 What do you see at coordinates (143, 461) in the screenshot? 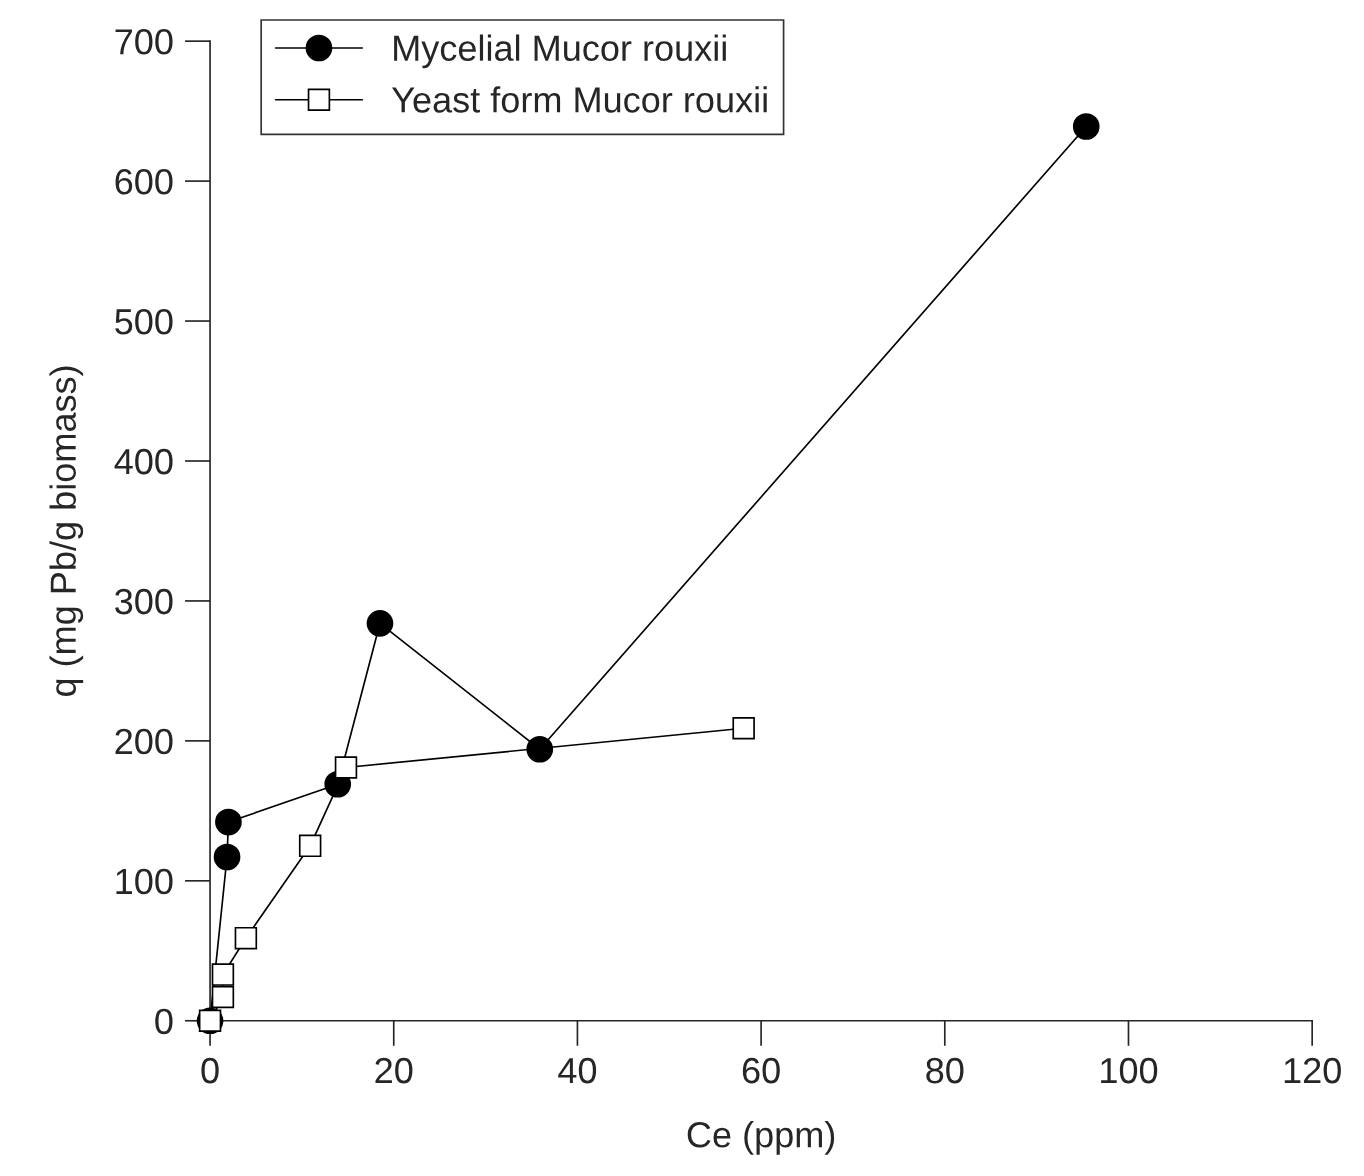
I see `y-tick-label: 400` at bounding box center [143, 461].